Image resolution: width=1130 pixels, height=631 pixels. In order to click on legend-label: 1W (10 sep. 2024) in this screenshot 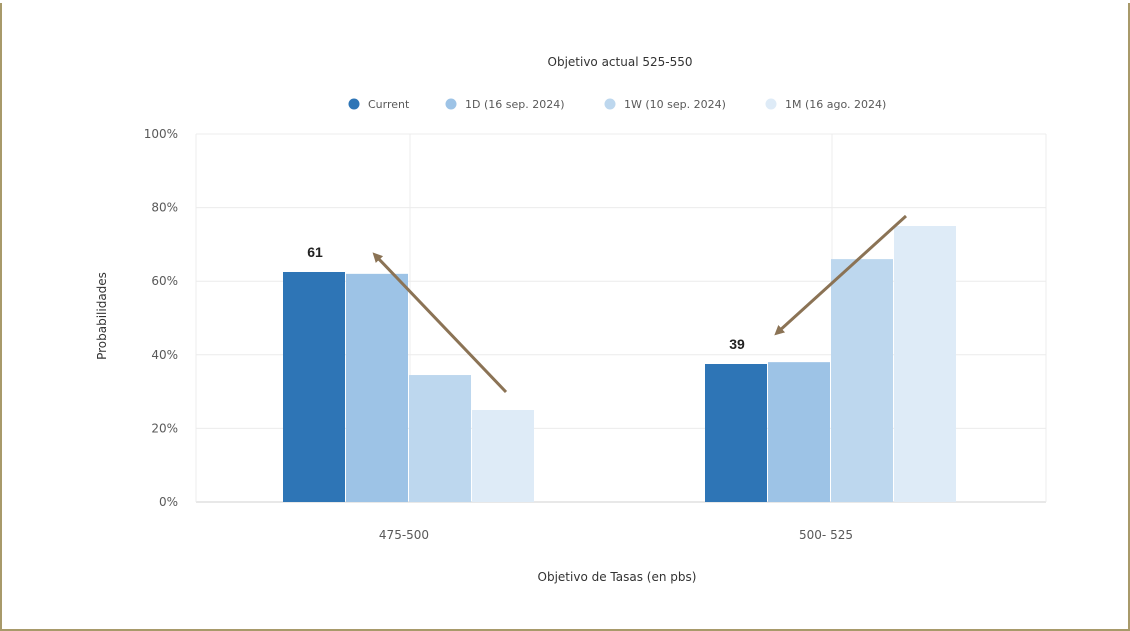, I will do `click(675, 104)`.